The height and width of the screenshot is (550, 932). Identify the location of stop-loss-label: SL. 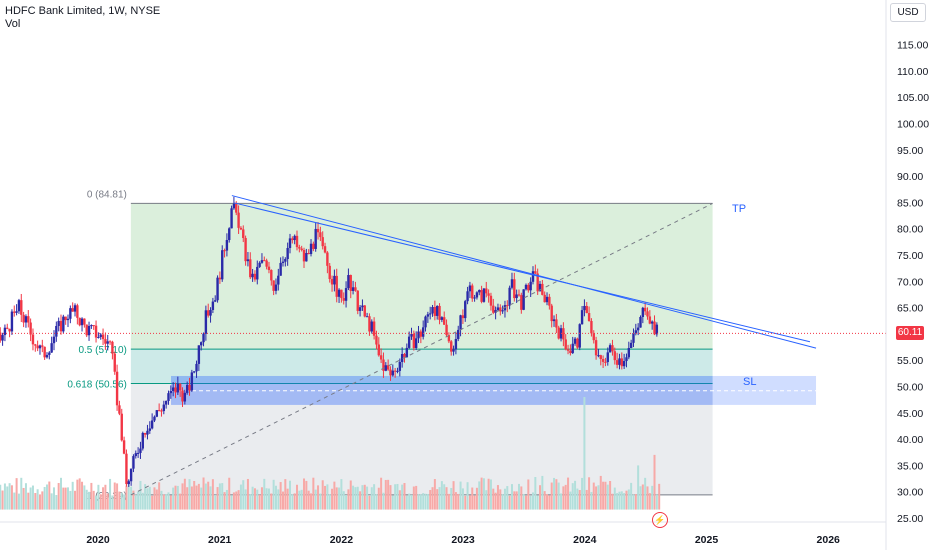
(750, 382).